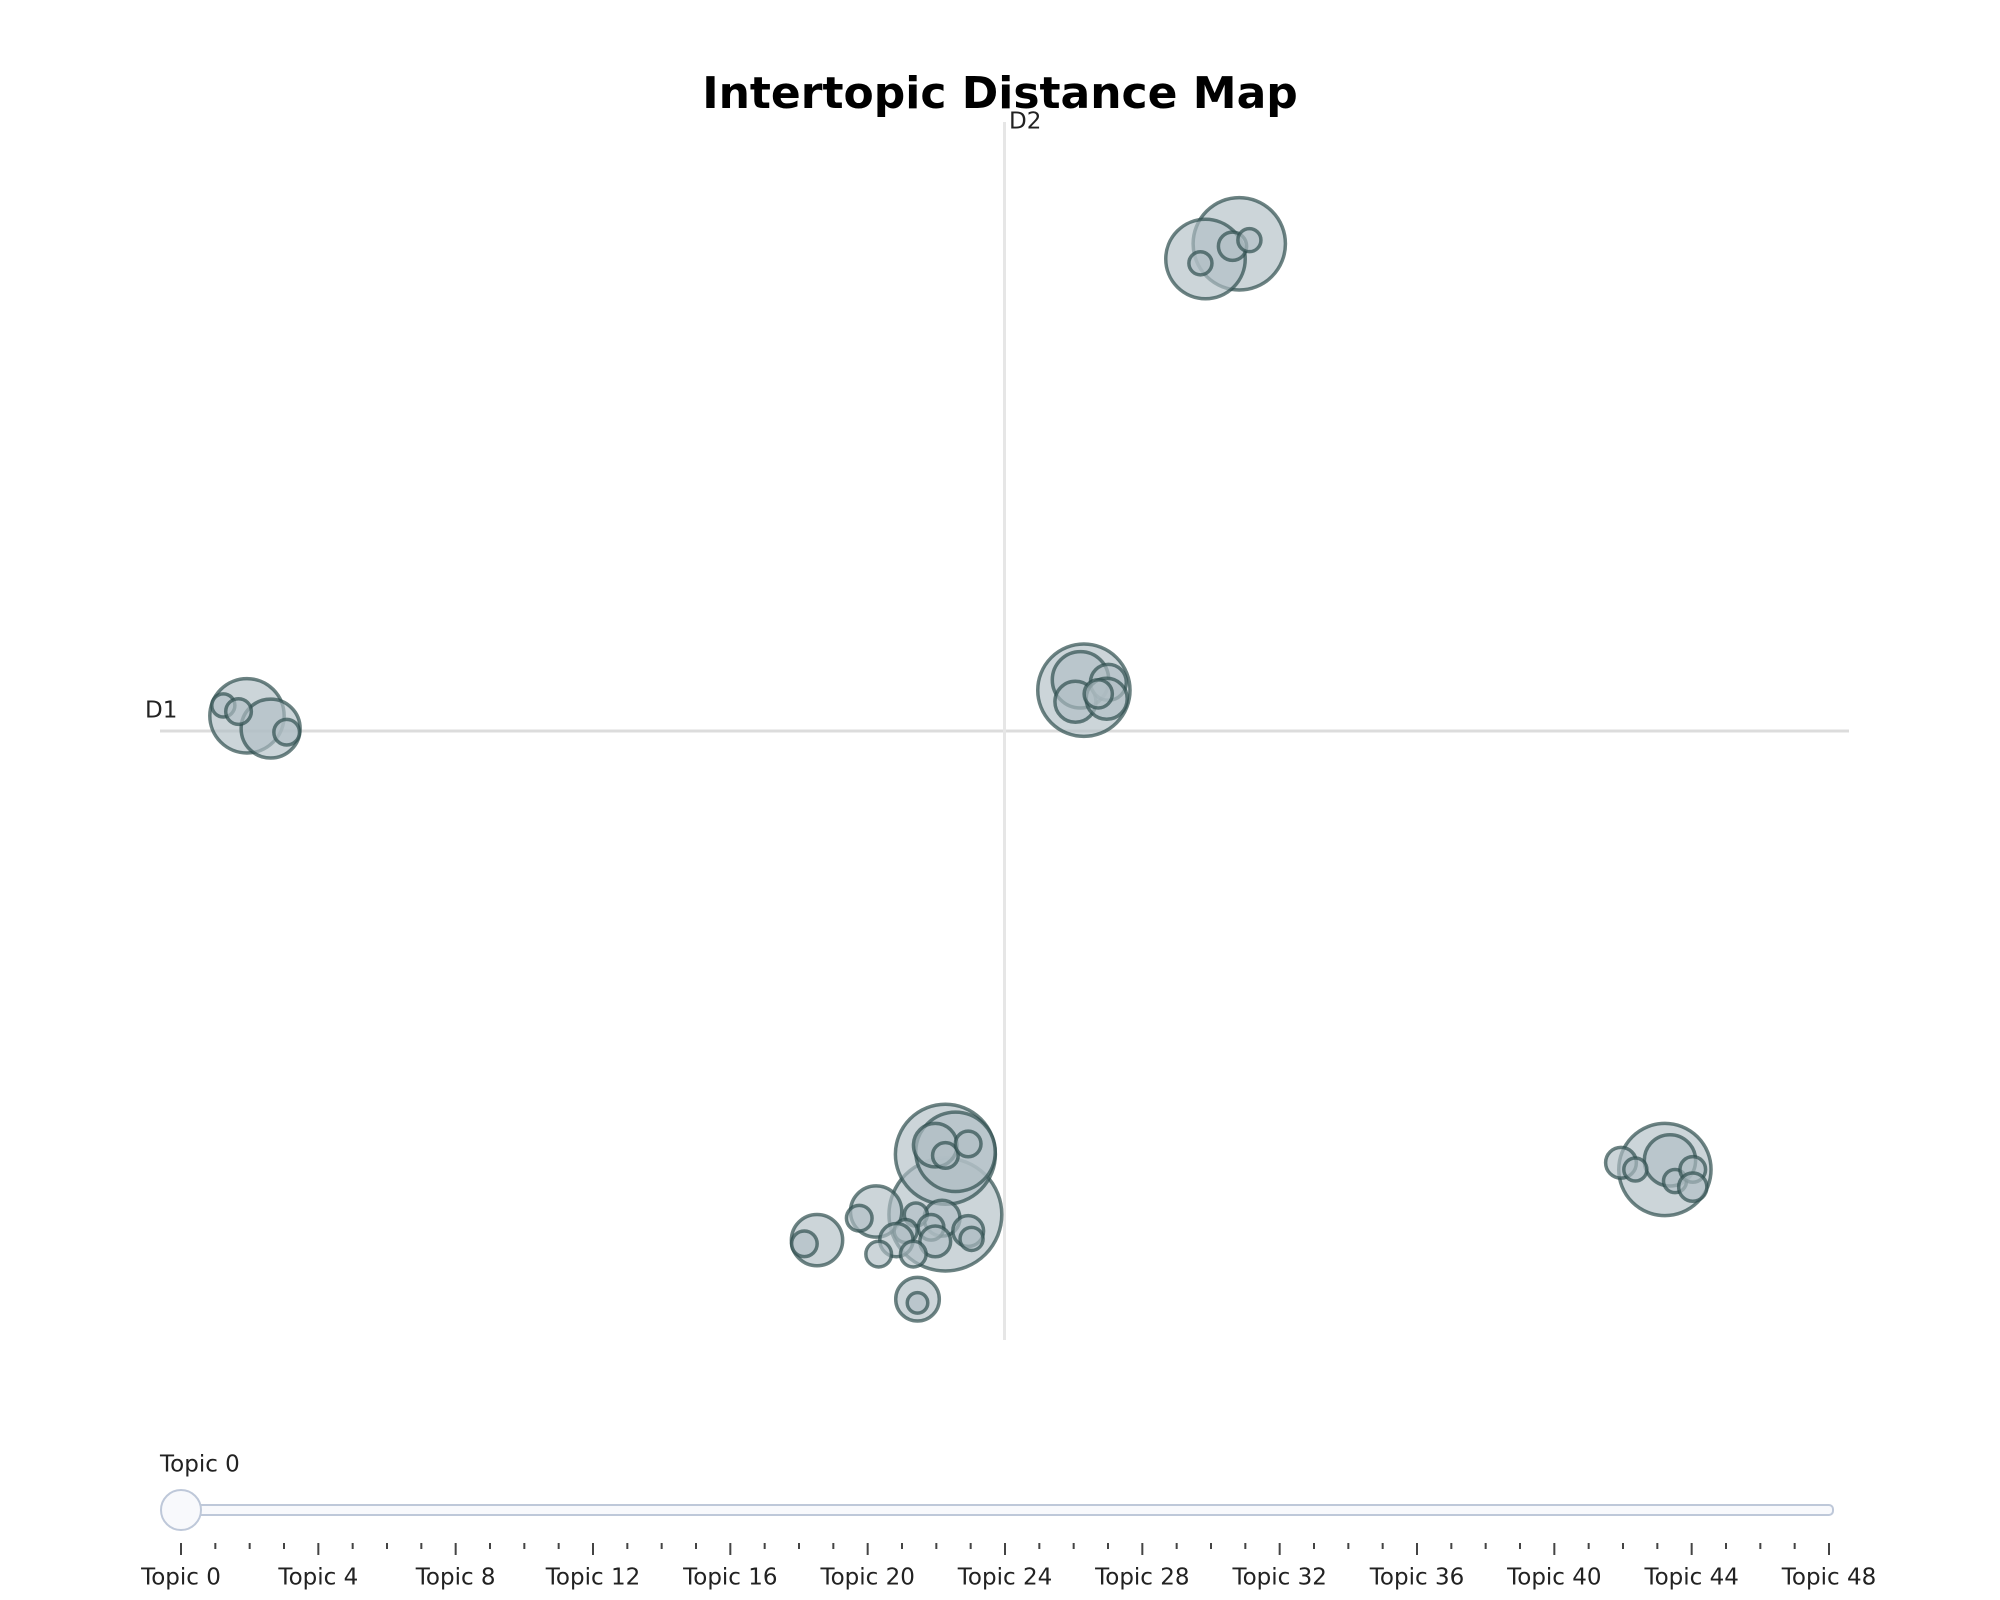 Image resolution: width=2000 pixels, height=1600 pixels. I want to click on slider-tick-label: Topic 20, so click(866, 1578).